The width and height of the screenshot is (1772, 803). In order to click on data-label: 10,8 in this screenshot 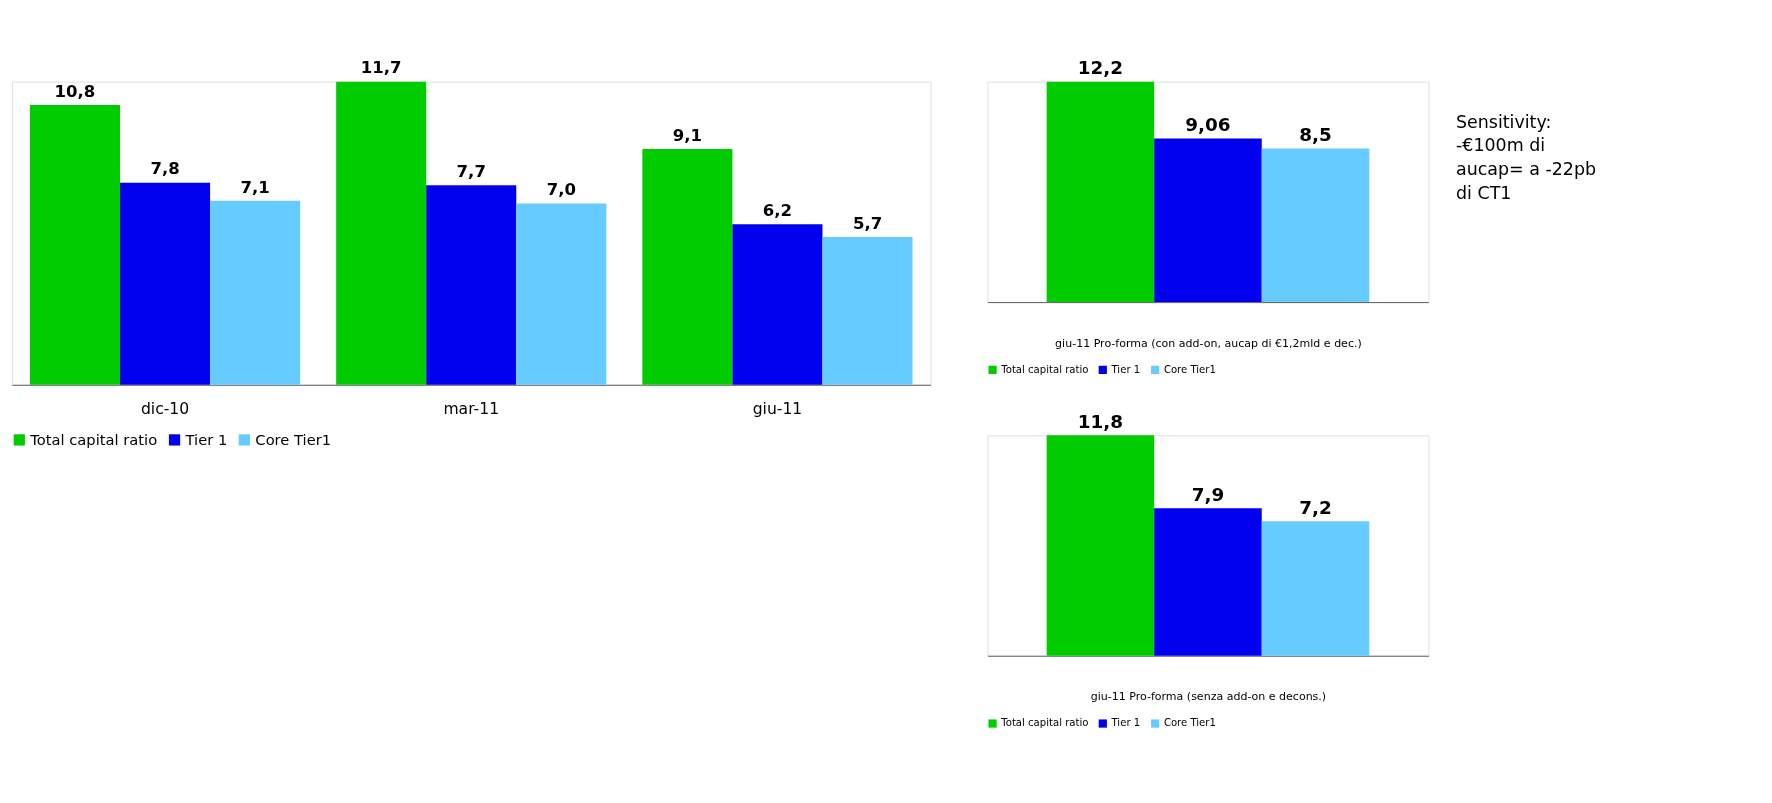, I will do `click(75, 91)`.